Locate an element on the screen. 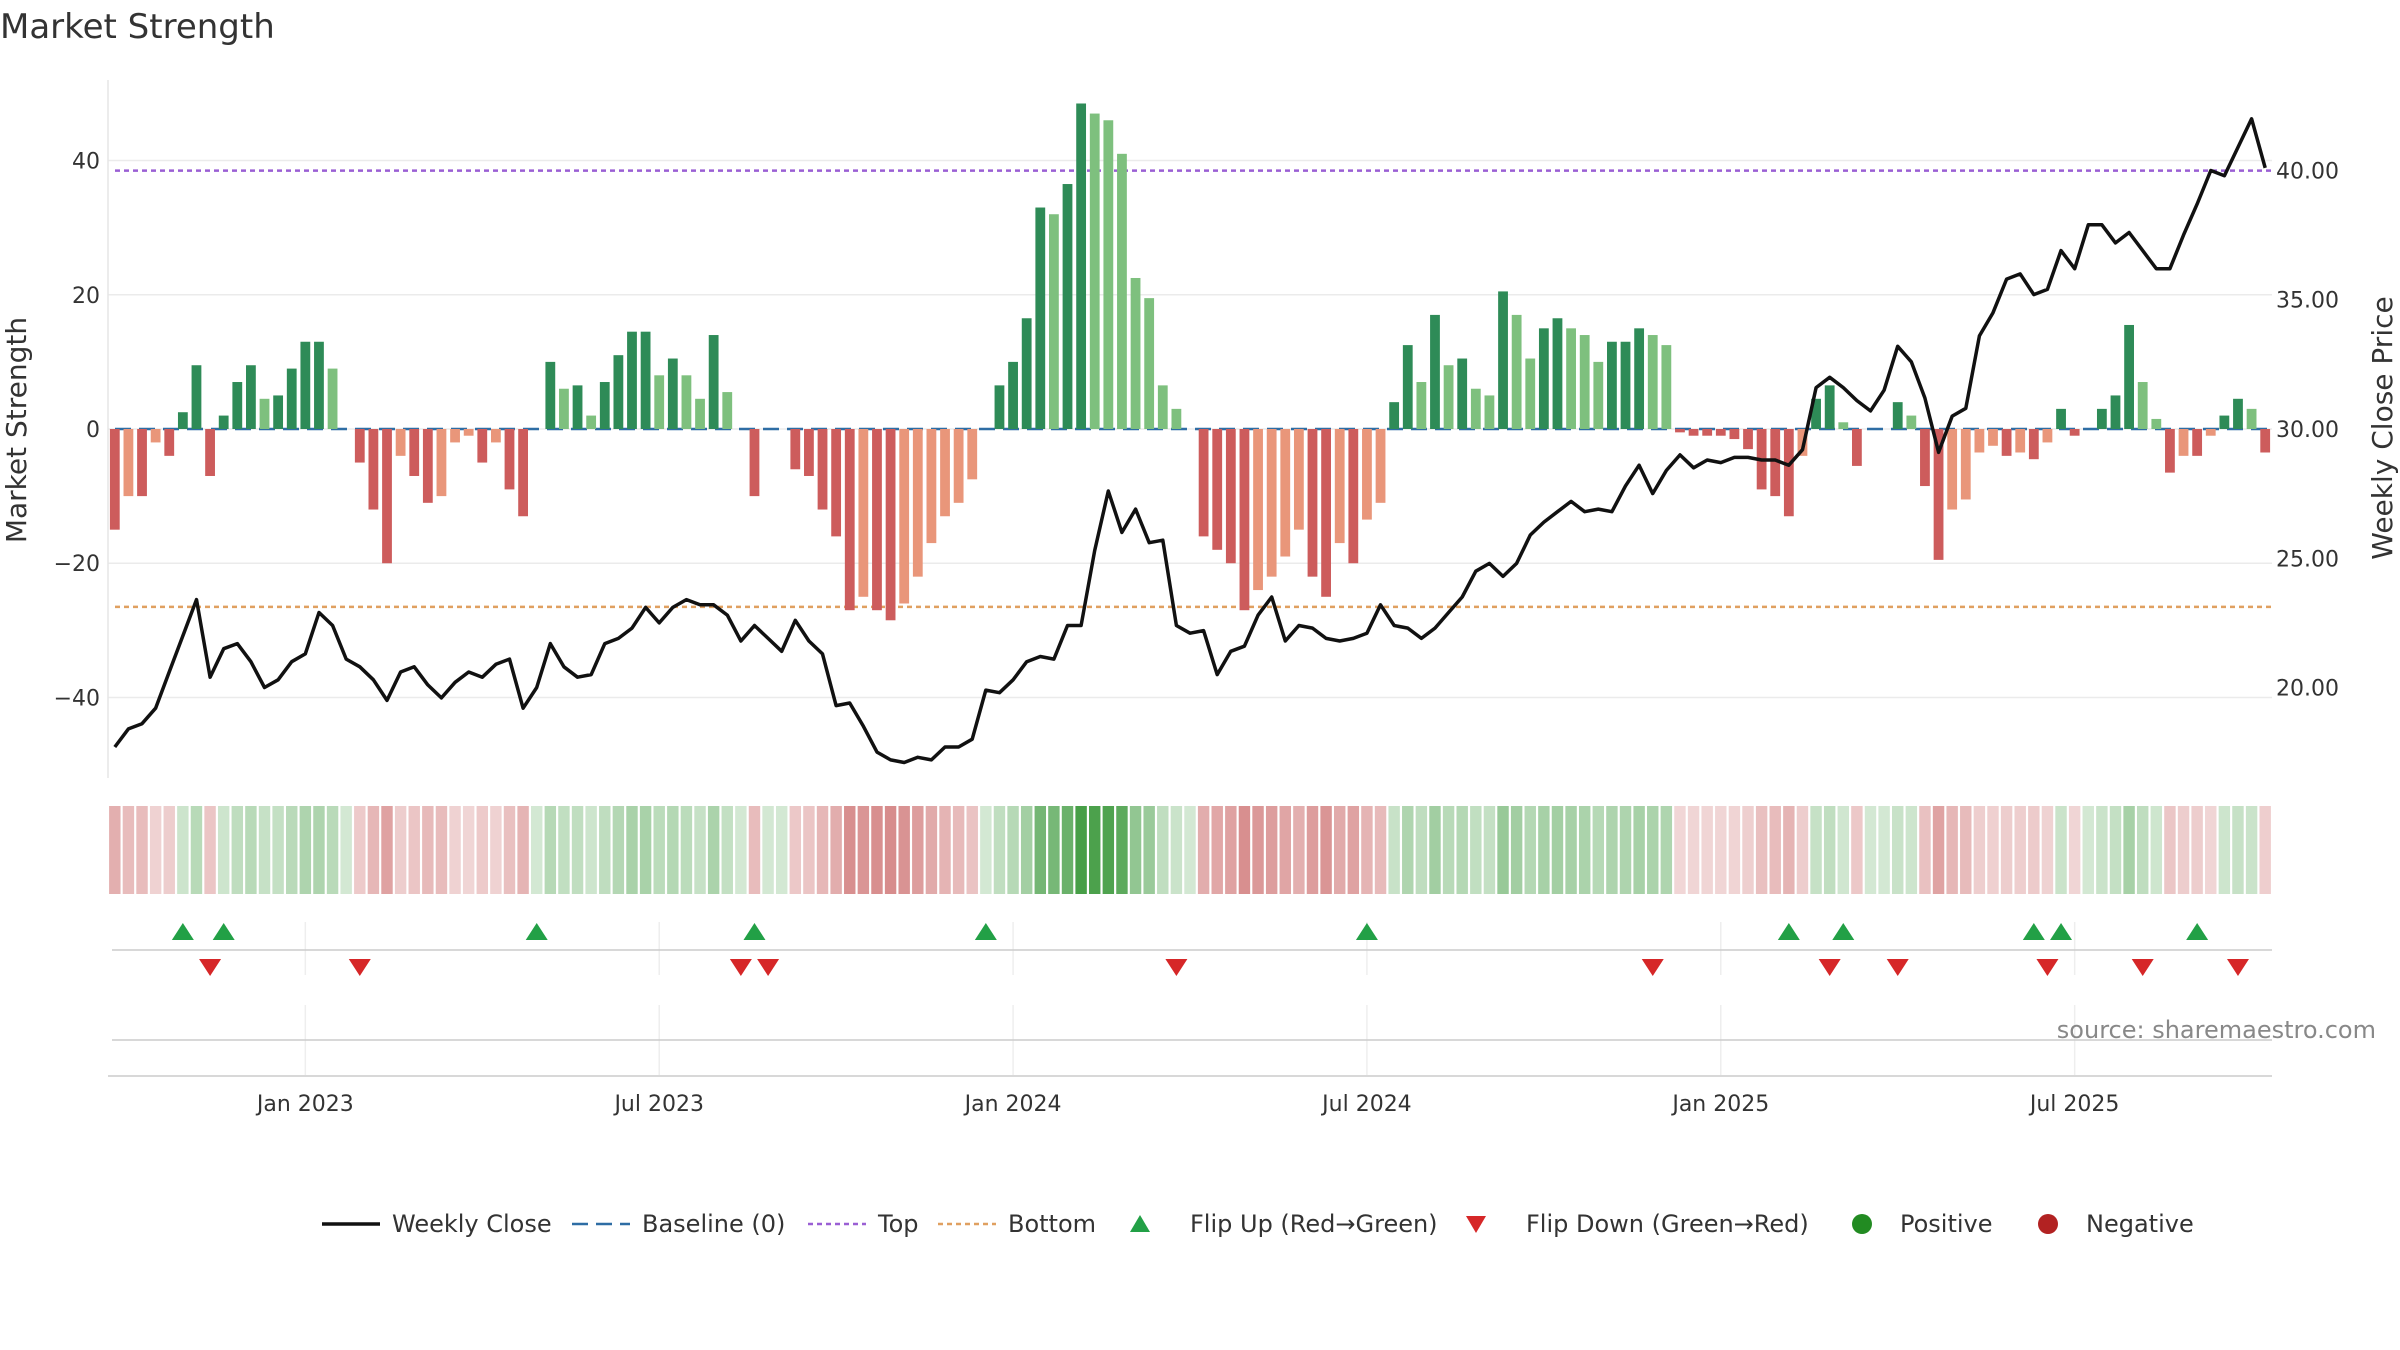  x-tick-label: Jan 2023 is located at coordinates (304, 1104).